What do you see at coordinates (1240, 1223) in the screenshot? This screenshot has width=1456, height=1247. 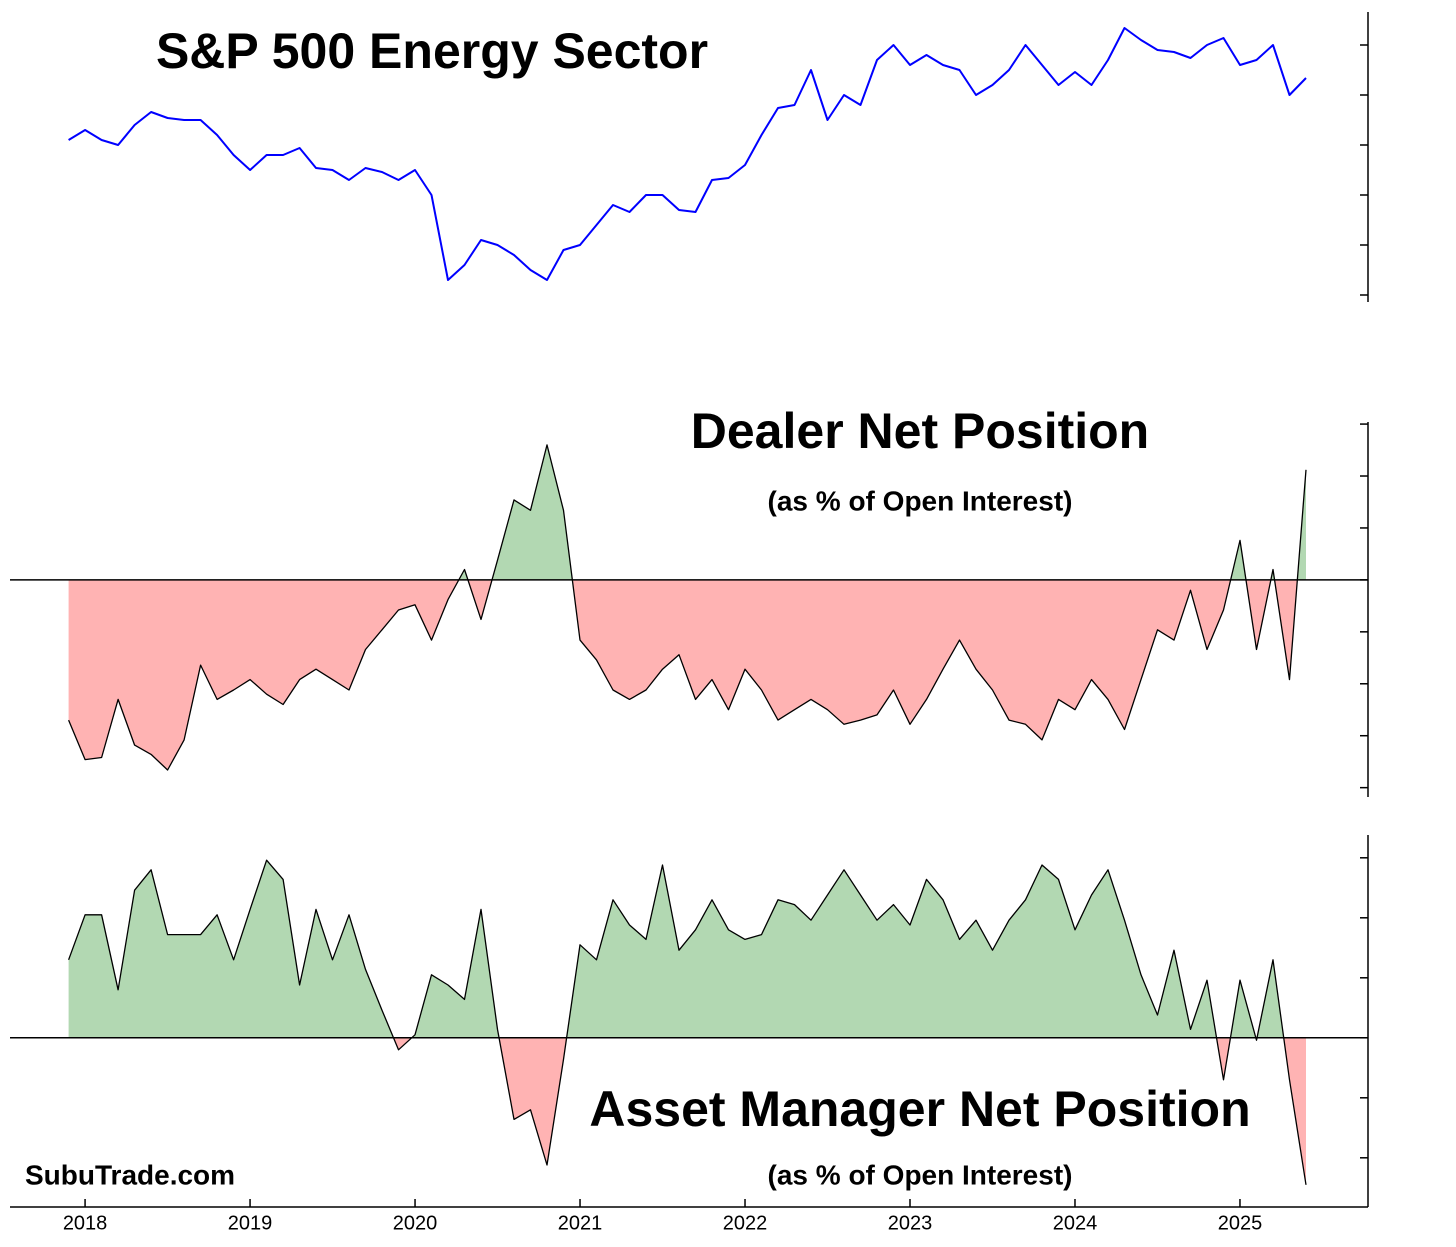 I see `x-tick-label: 2025` at bounding box center [1240, 1223].